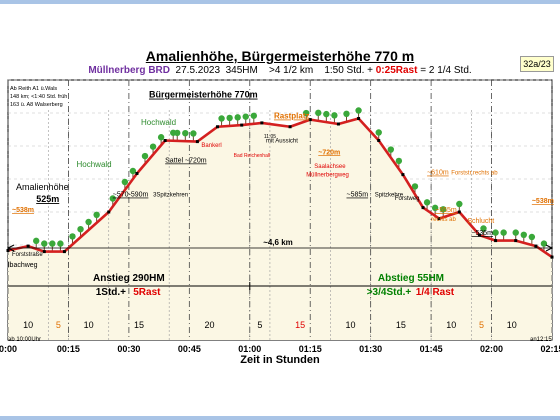 The image size is (560, 420). Describe the element at coordinates (33, 89) in the screenshot. I see `route-note: Ab Reith A1 ü.Wals` at that location.